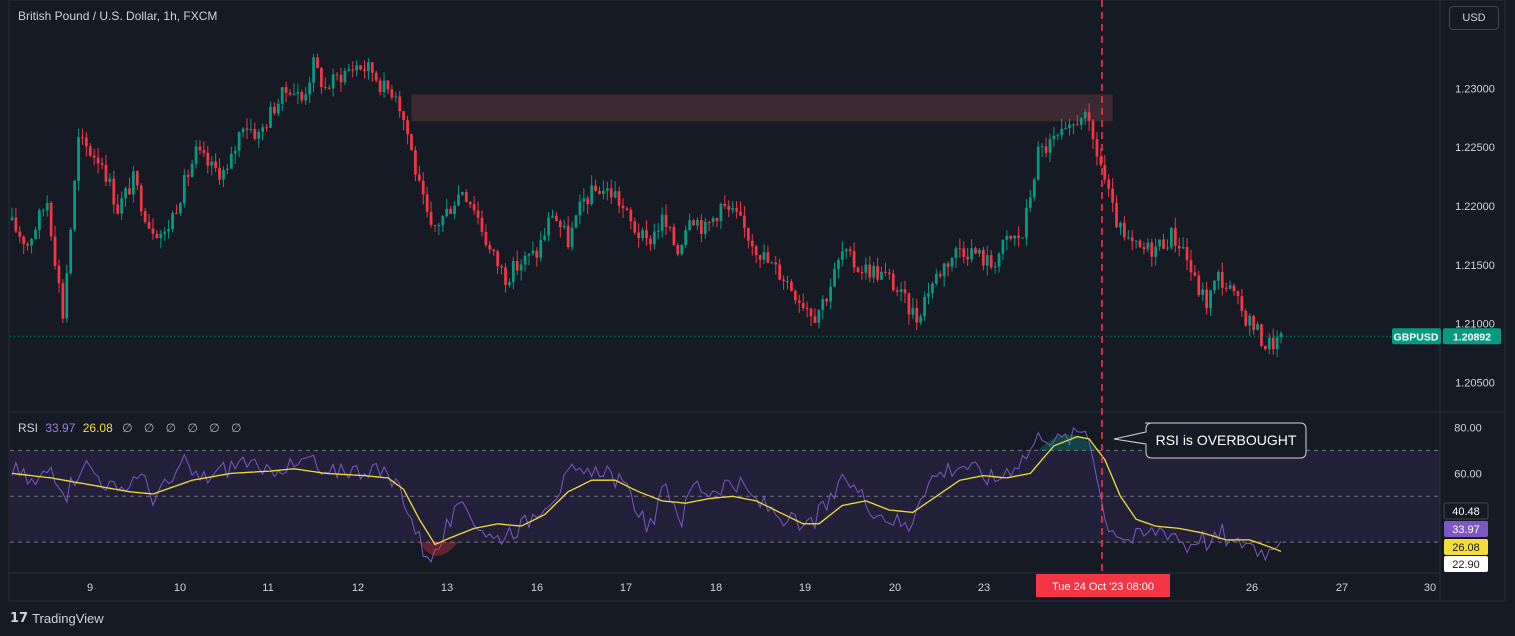 Image resolution: width=1515 pixels, height=636 pixels. I want to click on symbol-title: British Pound / U.S. Dollar, 1h, FXCM, so click(118, 16).